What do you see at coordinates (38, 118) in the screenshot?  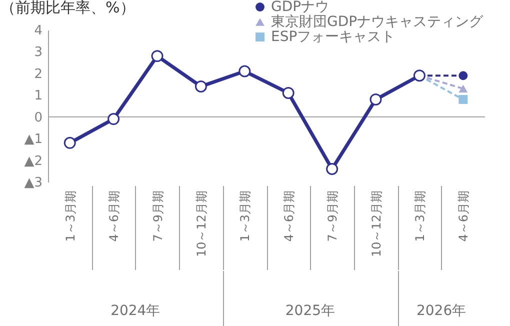 I see `y-tick-label: 0` at bounding box center [38, 118].